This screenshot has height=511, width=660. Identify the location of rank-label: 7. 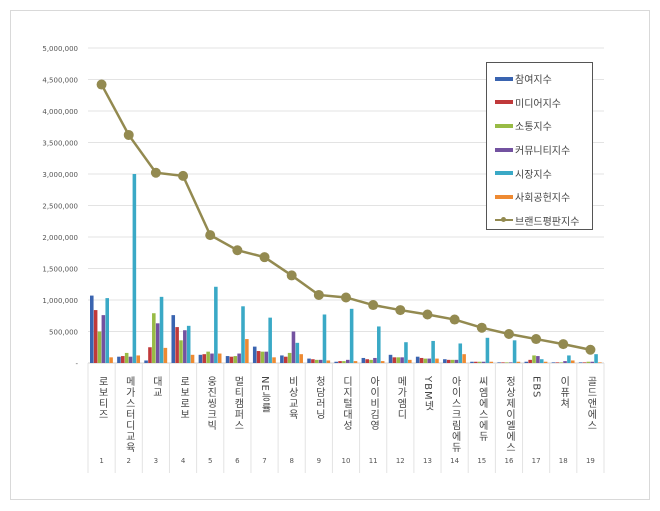
(264, 461).